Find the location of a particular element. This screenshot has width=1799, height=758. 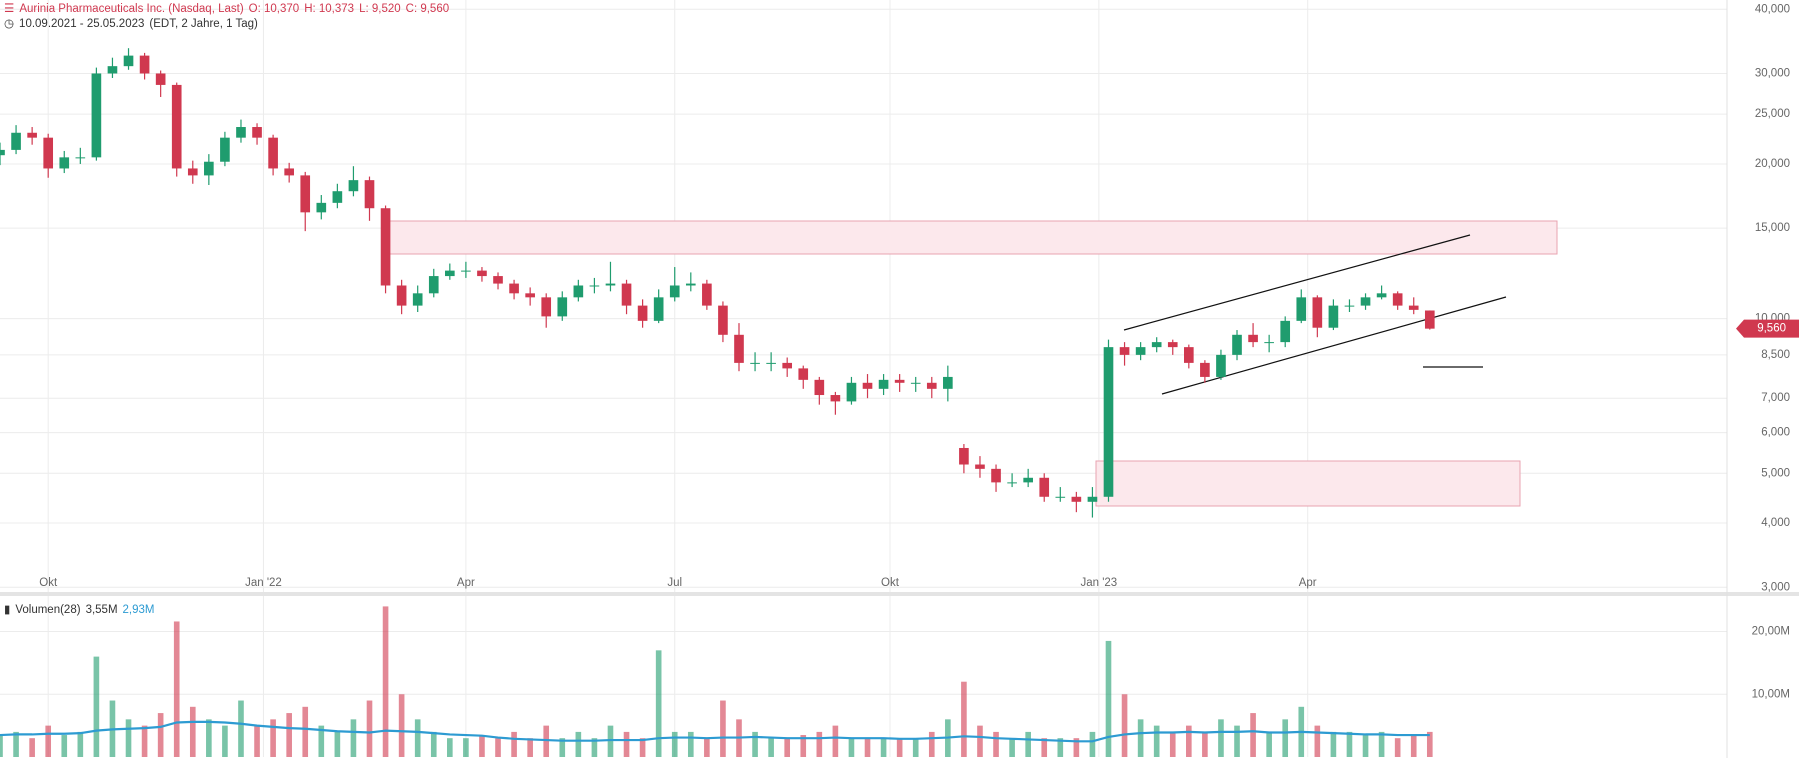

volume-title: Volumen(28) is located at coordinates (48, 610).